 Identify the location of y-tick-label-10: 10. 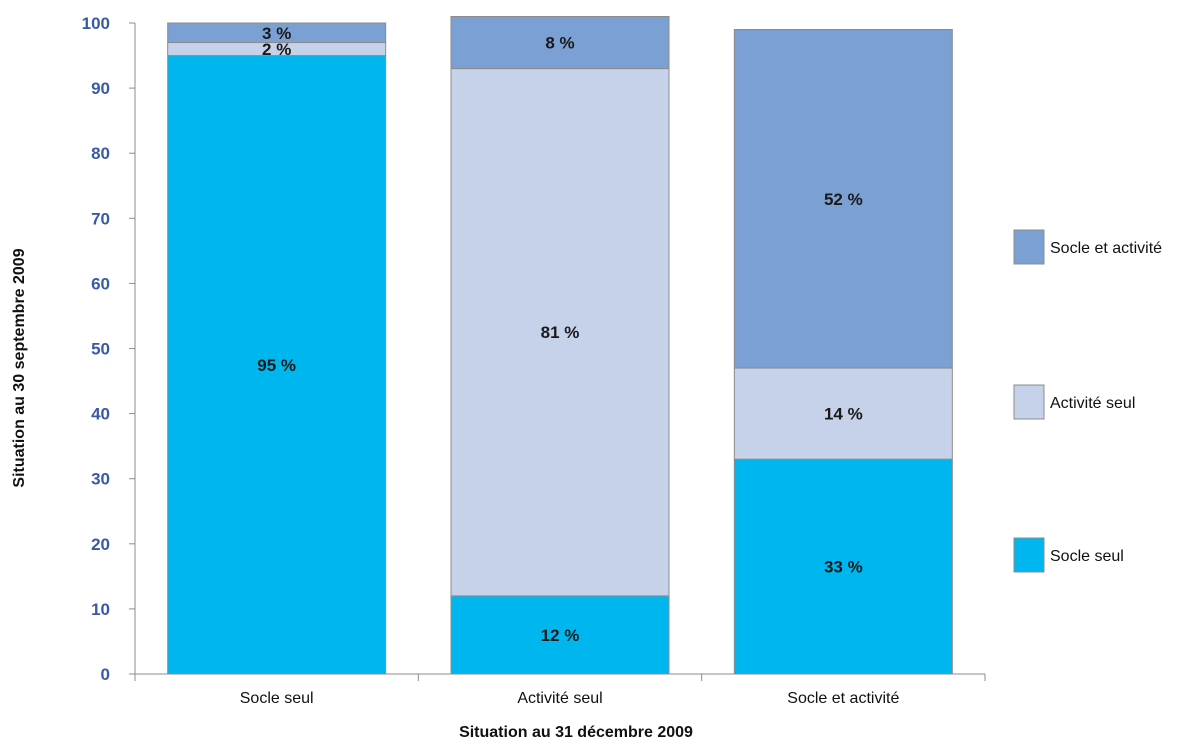
(100, 609).